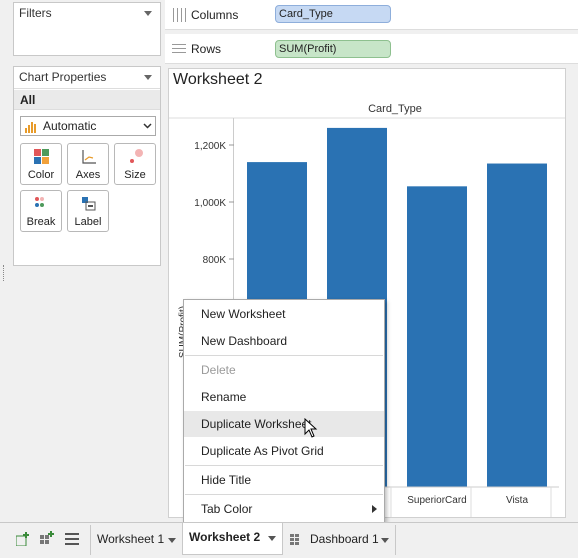 This screenshot has width=578, height=558. I want to click on chart-properties-title: Chart Properties, so click(63, 77).